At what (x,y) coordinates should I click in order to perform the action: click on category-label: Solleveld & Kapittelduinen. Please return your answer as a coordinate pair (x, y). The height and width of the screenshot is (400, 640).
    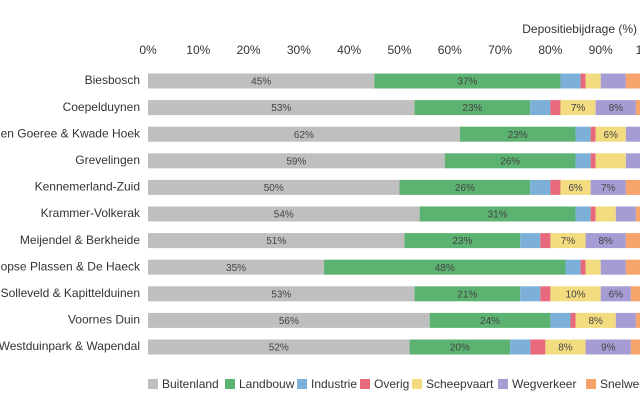
    Looking at the image, I should click on (70, 293).